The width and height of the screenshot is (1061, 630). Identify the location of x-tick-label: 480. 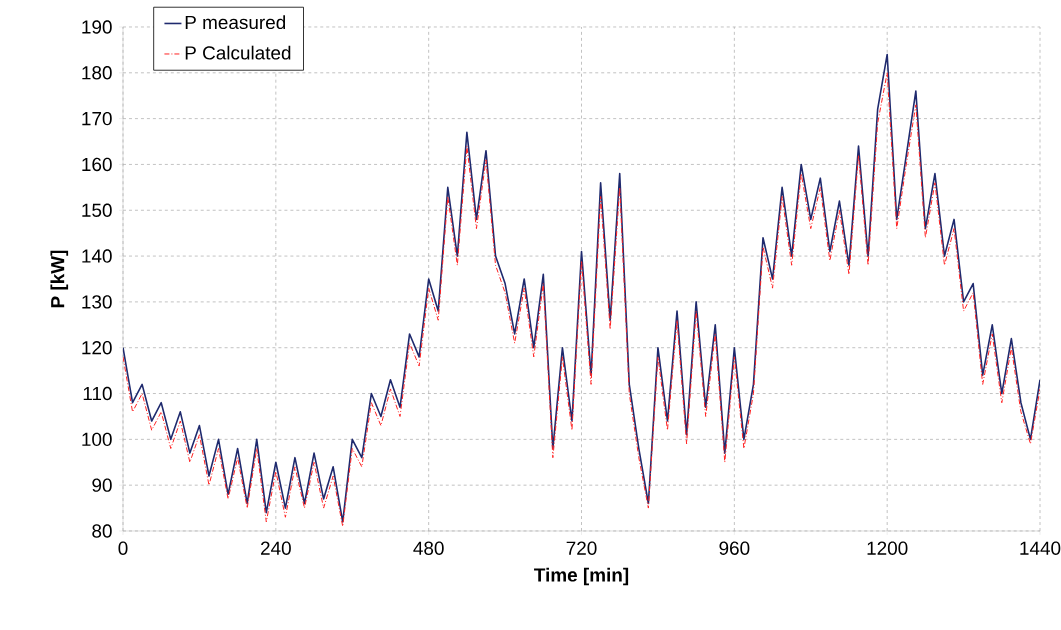
(428, 548).